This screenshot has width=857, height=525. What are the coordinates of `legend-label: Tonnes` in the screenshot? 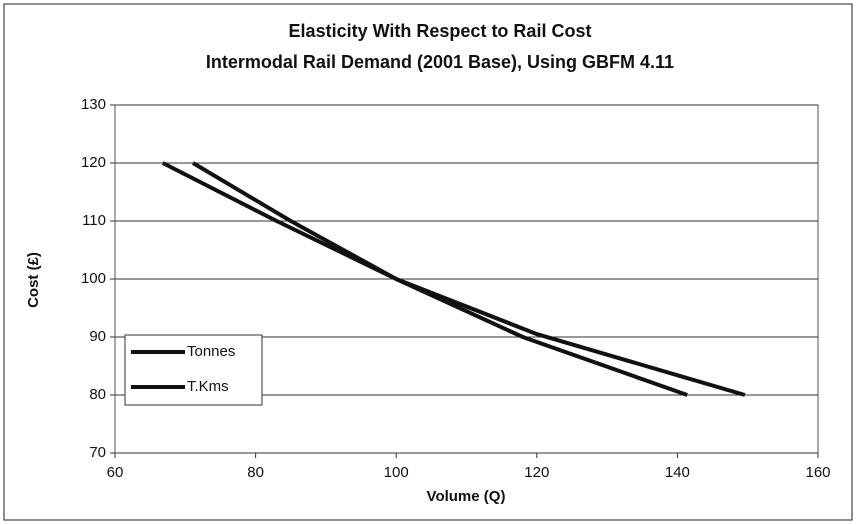 It's located at (211, 351).